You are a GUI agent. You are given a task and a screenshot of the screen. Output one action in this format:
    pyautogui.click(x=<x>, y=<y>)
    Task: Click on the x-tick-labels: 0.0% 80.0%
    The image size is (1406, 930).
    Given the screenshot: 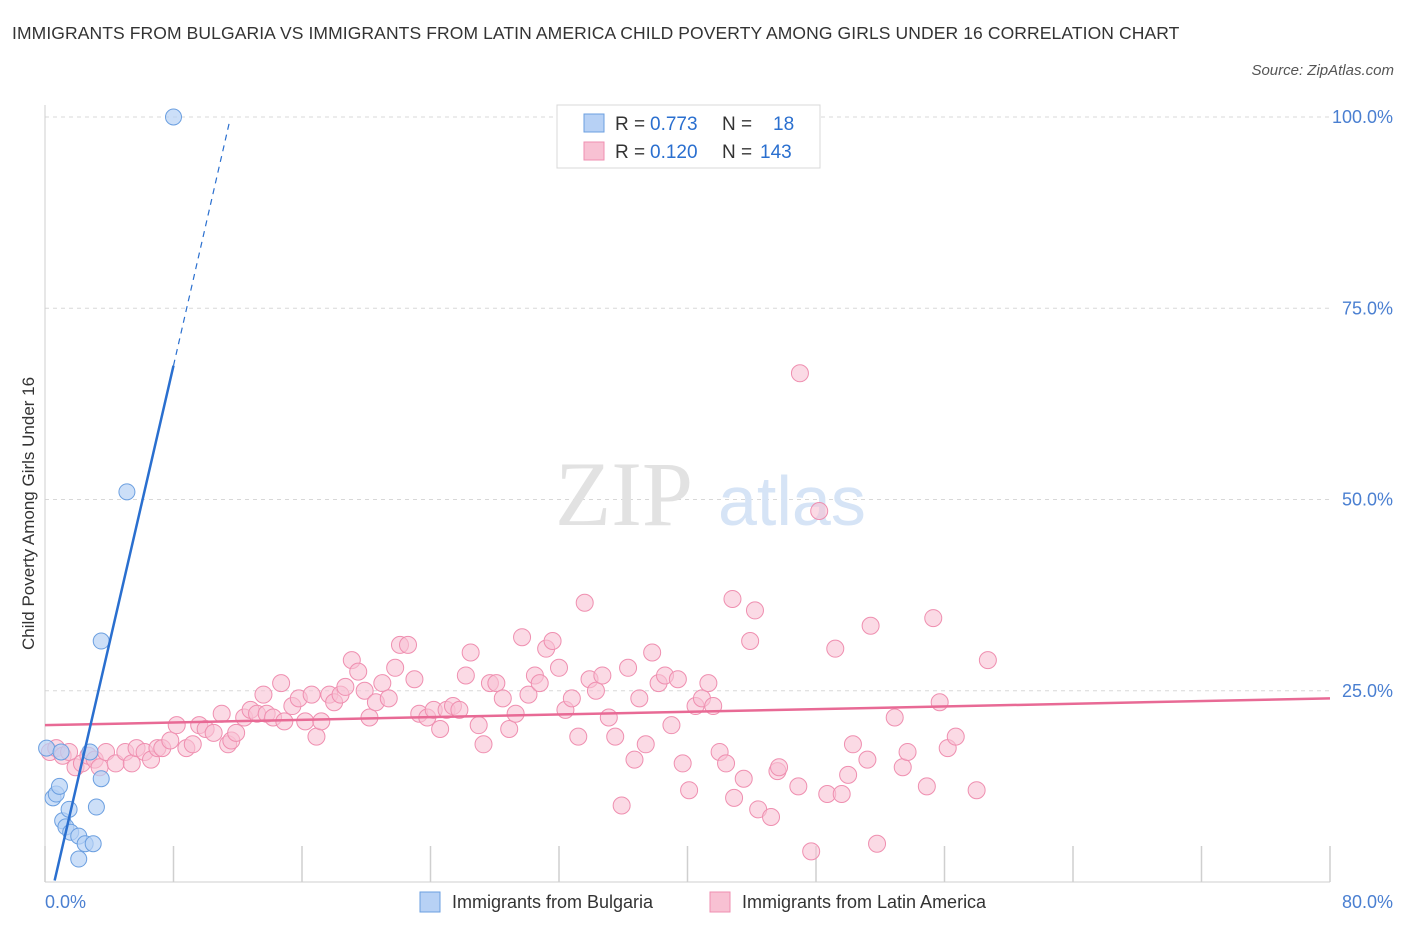 What is the action you would take?
    pyautogui.click(x=719, y=902)
    